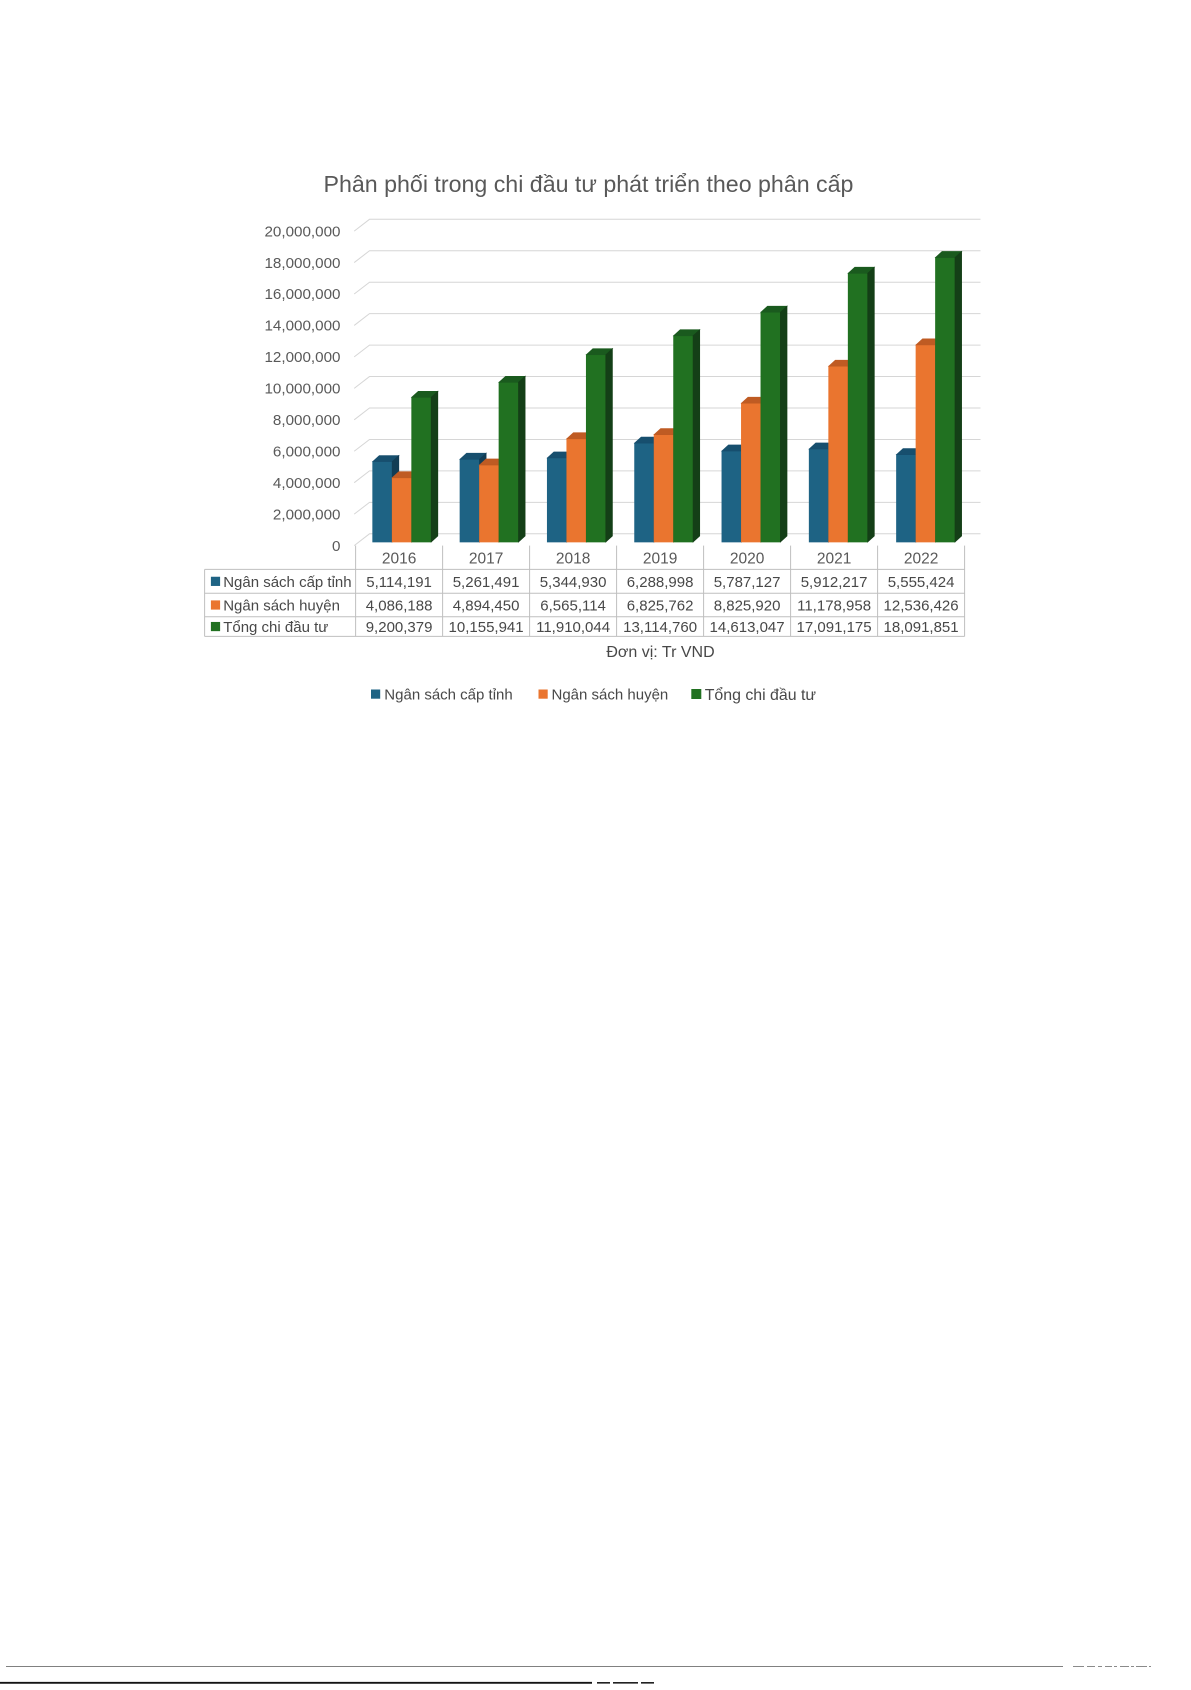  I want to click on svg-text: 6,000,000, so click(307, 451).